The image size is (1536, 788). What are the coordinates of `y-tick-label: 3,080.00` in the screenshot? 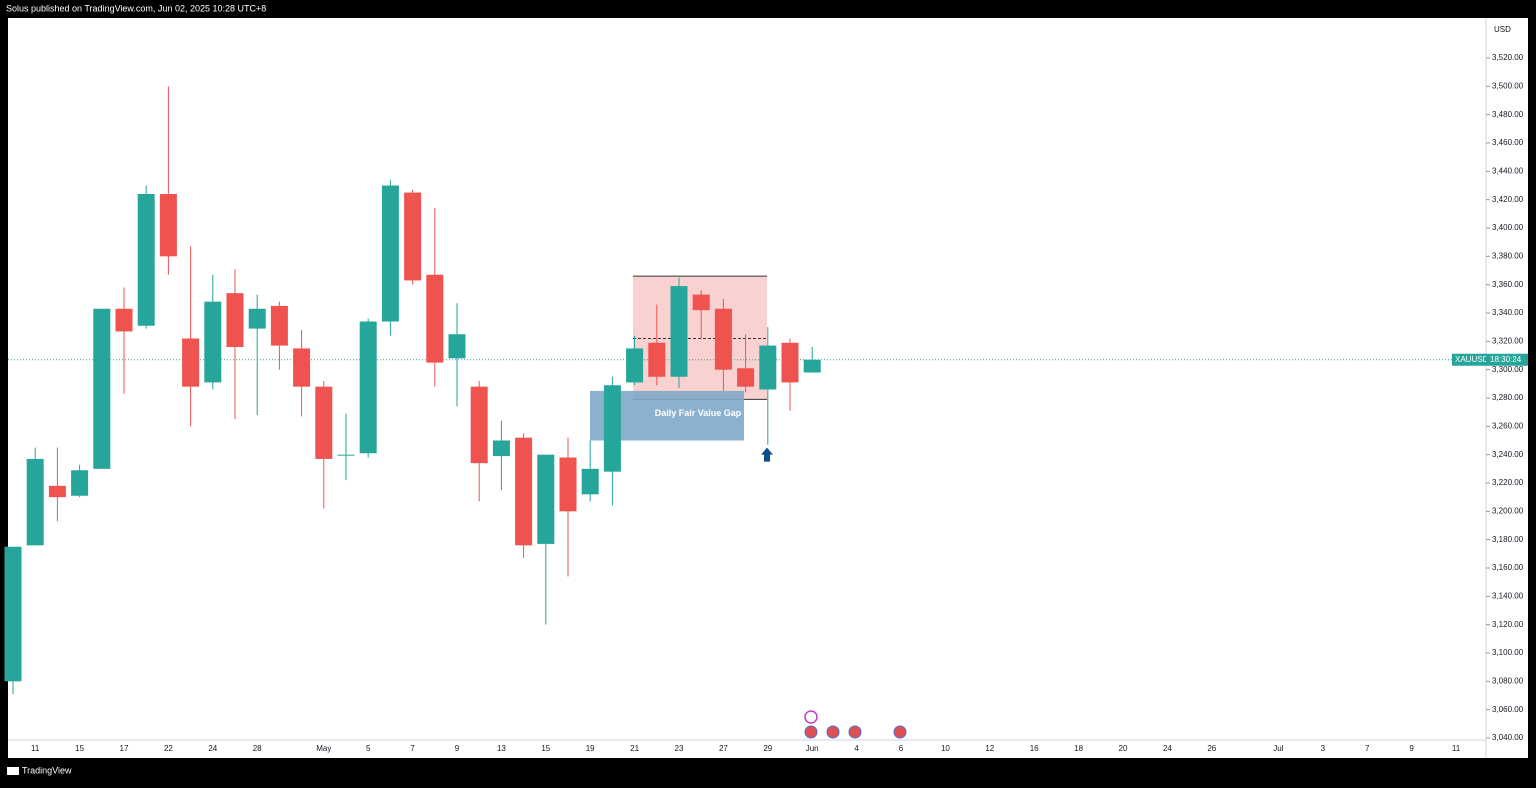 It's located at (1508, 680).